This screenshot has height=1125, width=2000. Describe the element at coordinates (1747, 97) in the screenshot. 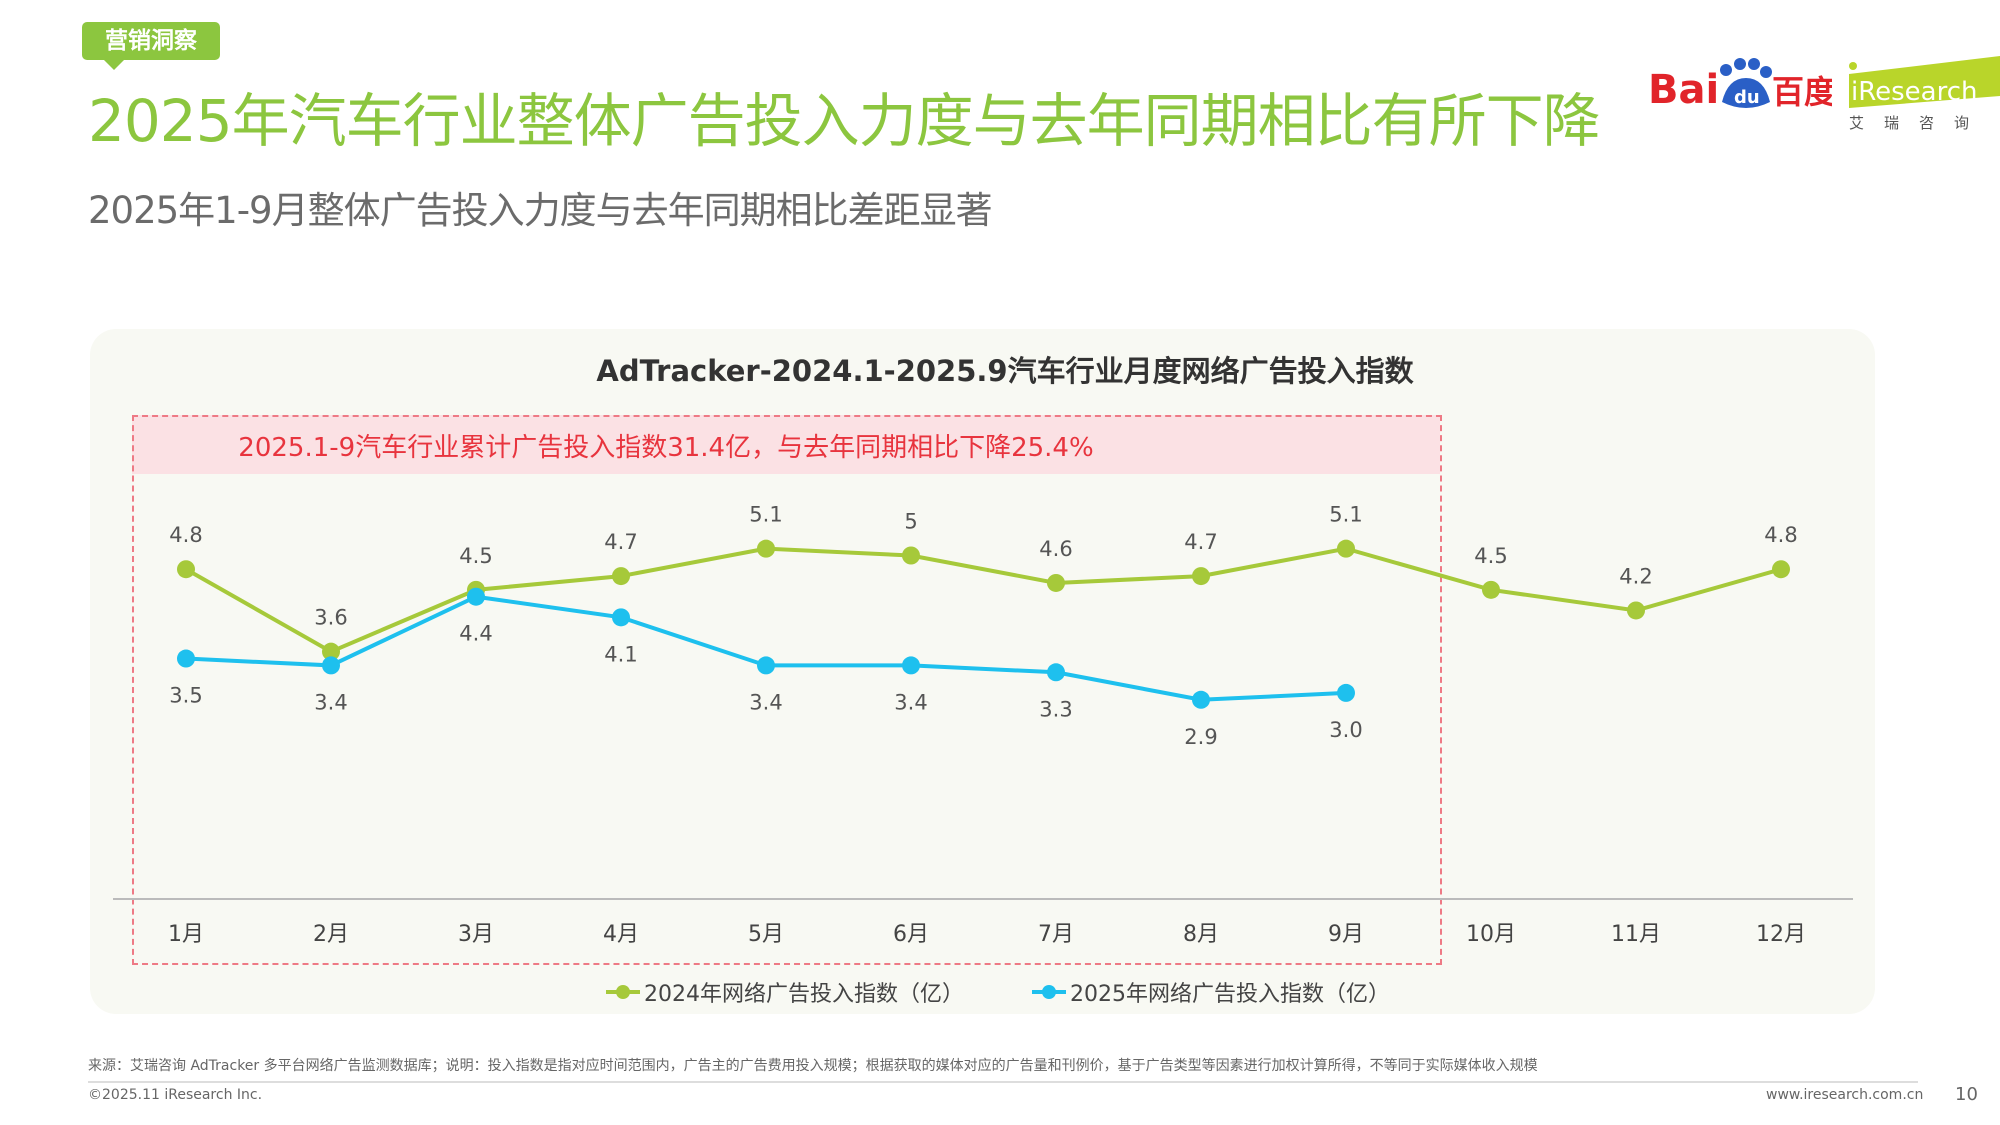

I see `svg-text: du` at that location.